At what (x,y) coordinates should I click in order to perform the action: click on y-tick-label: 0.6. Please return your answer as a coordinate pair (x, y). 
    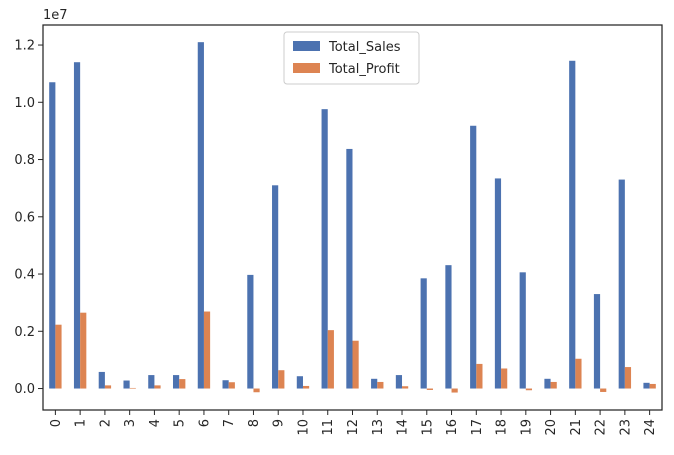
    Looking at the image, I should click on (24, 217).